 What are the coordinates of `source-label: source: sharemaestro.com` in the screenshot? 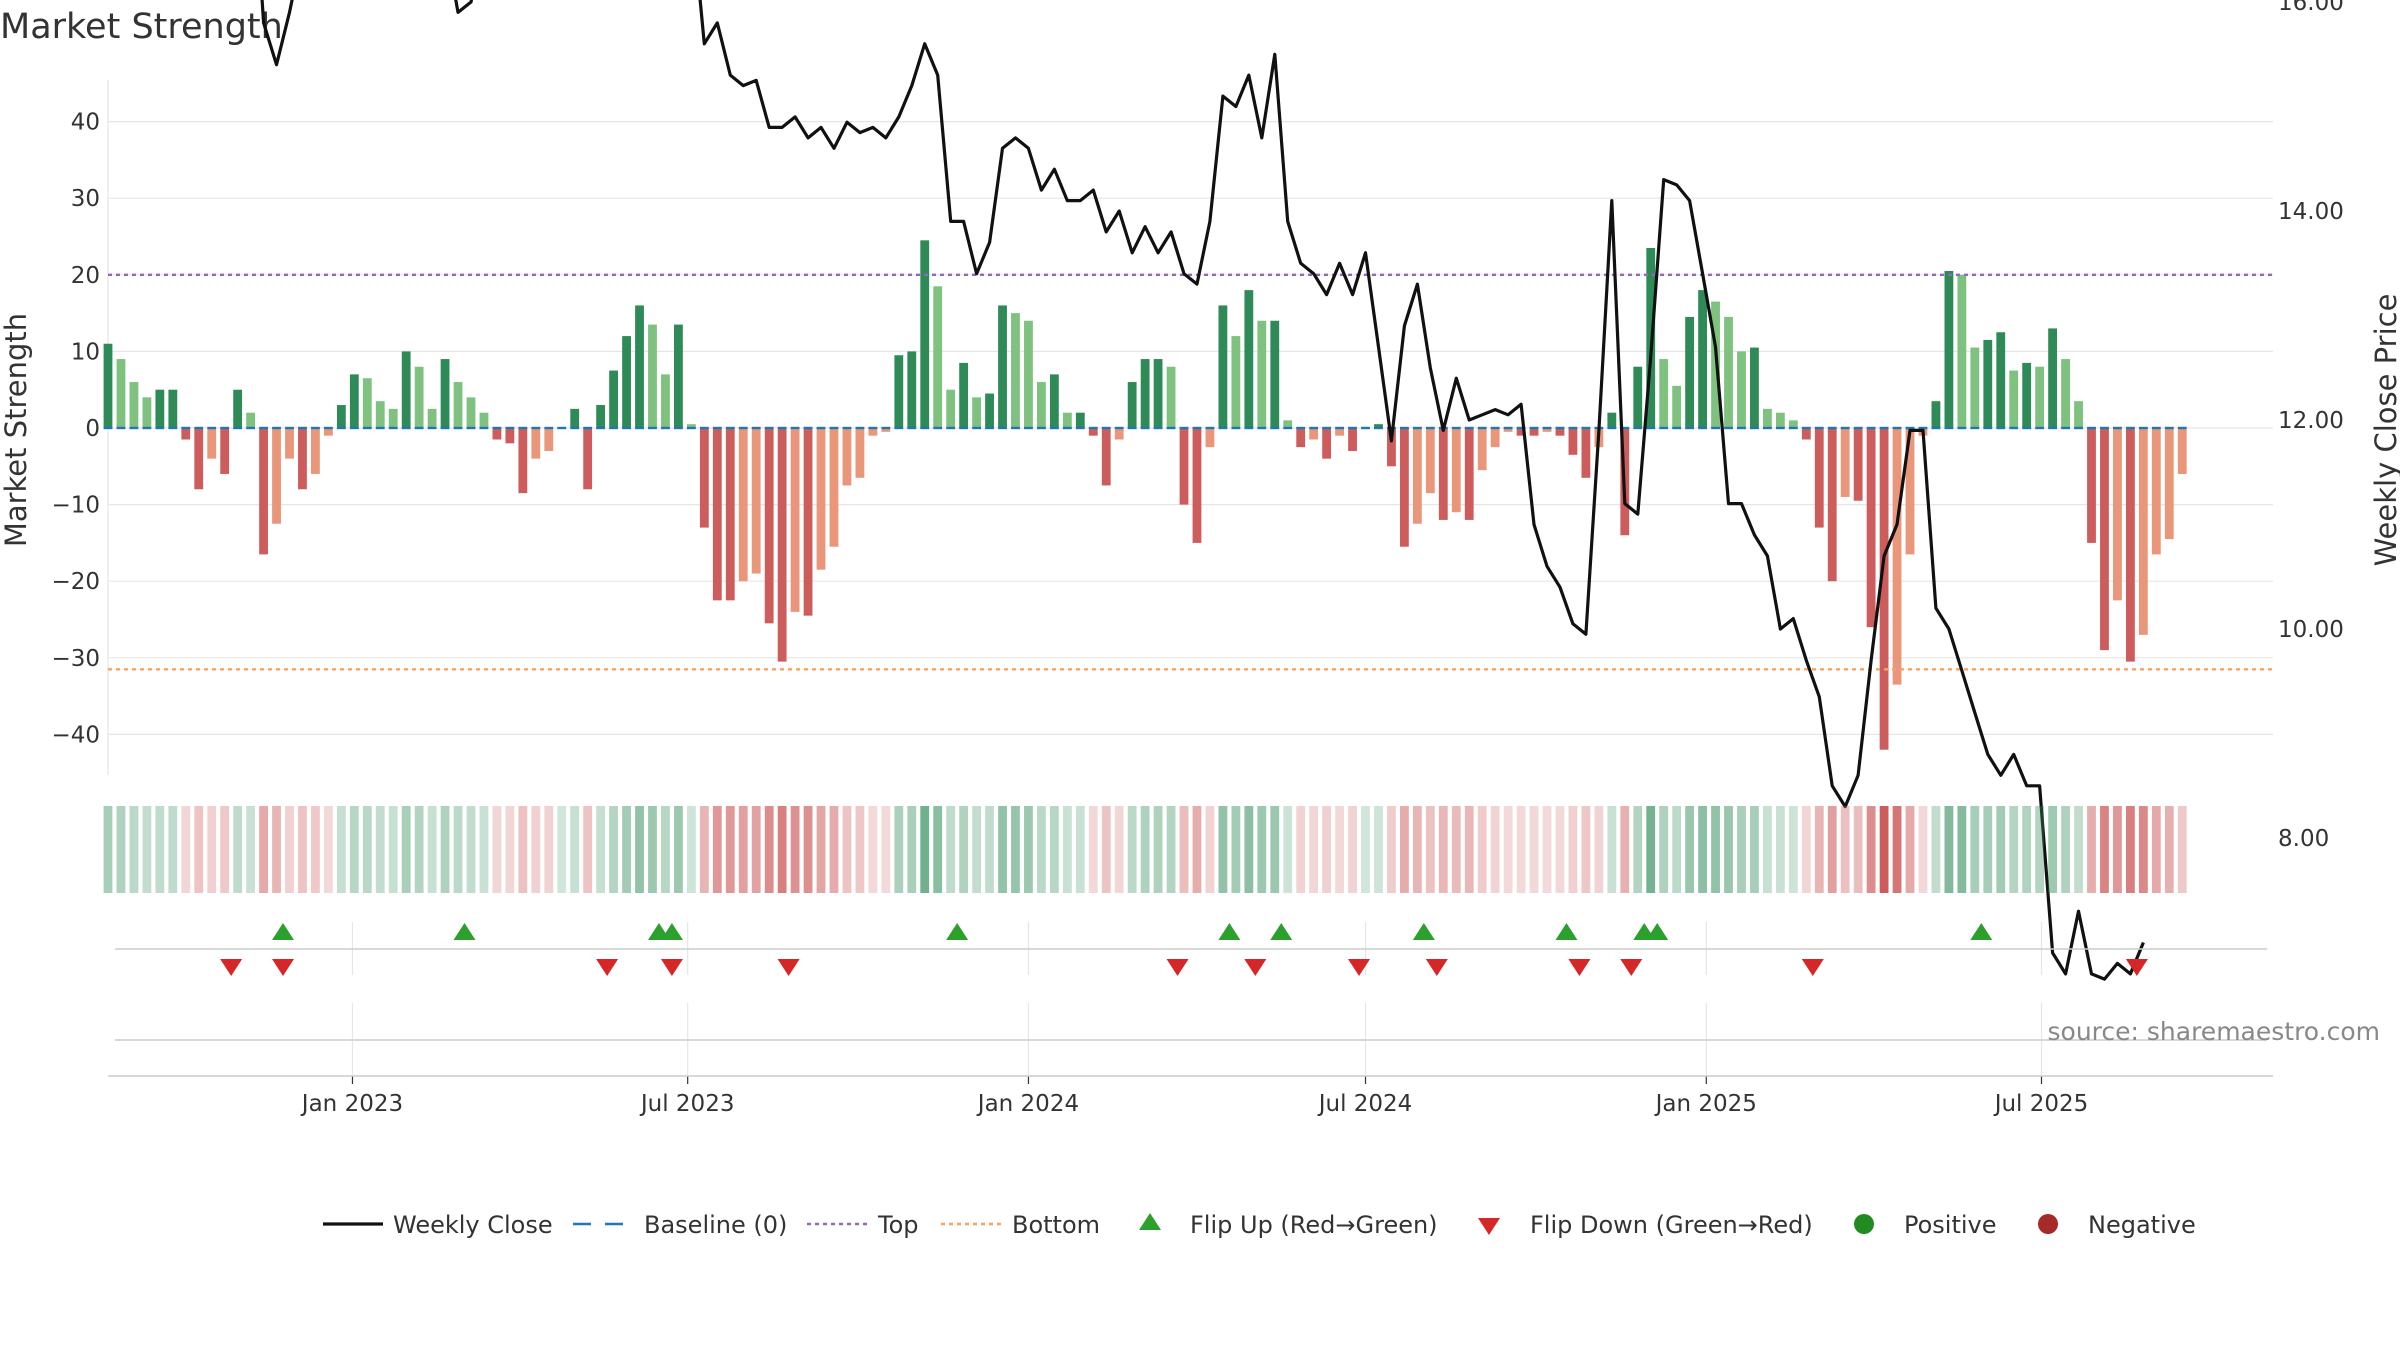 It's located at (2214, 1031).